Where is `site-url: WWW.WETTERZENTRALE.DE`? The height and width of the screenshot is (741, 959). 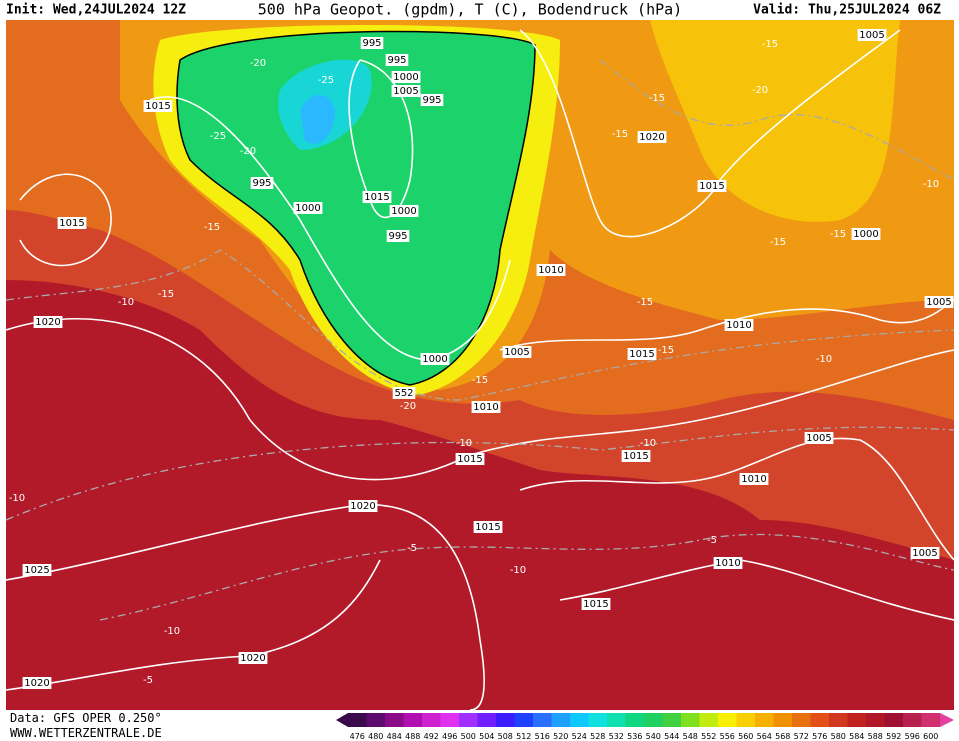 site-url: WWW.WETTERZENTRALE.DE is located at coordinates (86, 733).